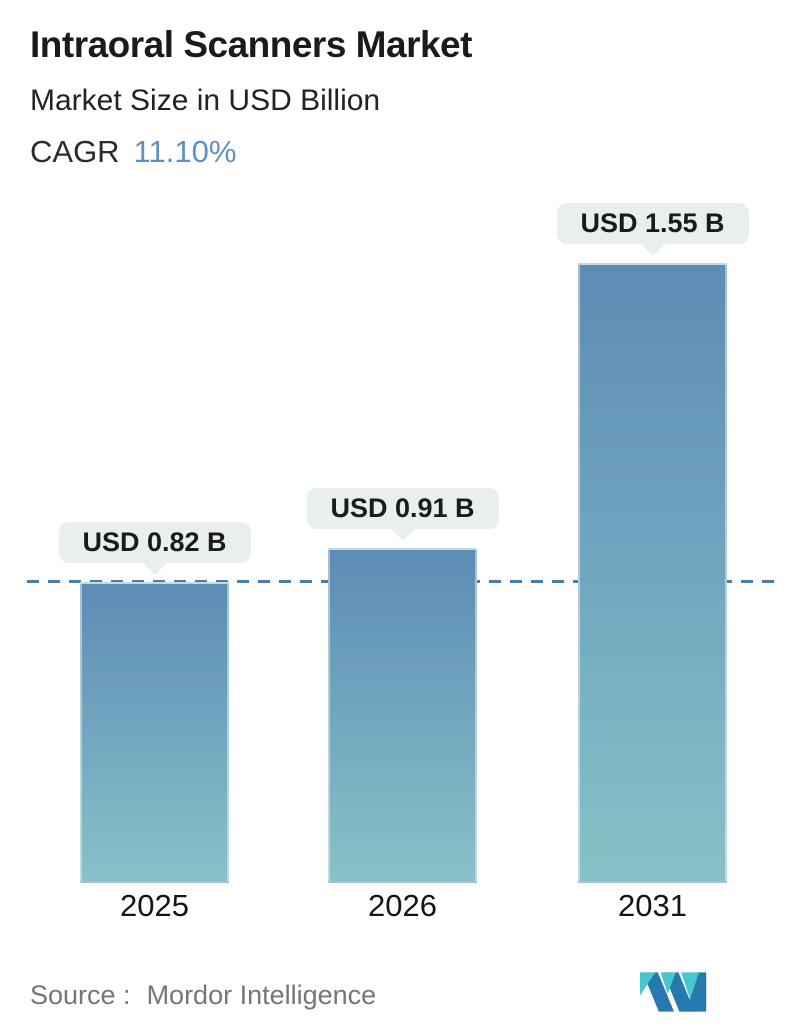 This screenshot has width=796, height=1034. Describe the element at coordinates (154, 905) in the screenshot. I see `axis-label-2025: 2025` at that location.